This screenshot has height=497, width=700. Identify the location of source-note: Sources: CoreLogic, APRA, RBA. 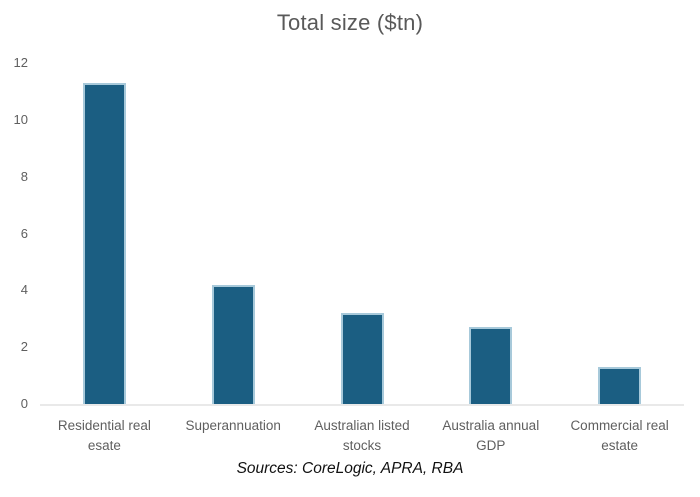
(350, 468).